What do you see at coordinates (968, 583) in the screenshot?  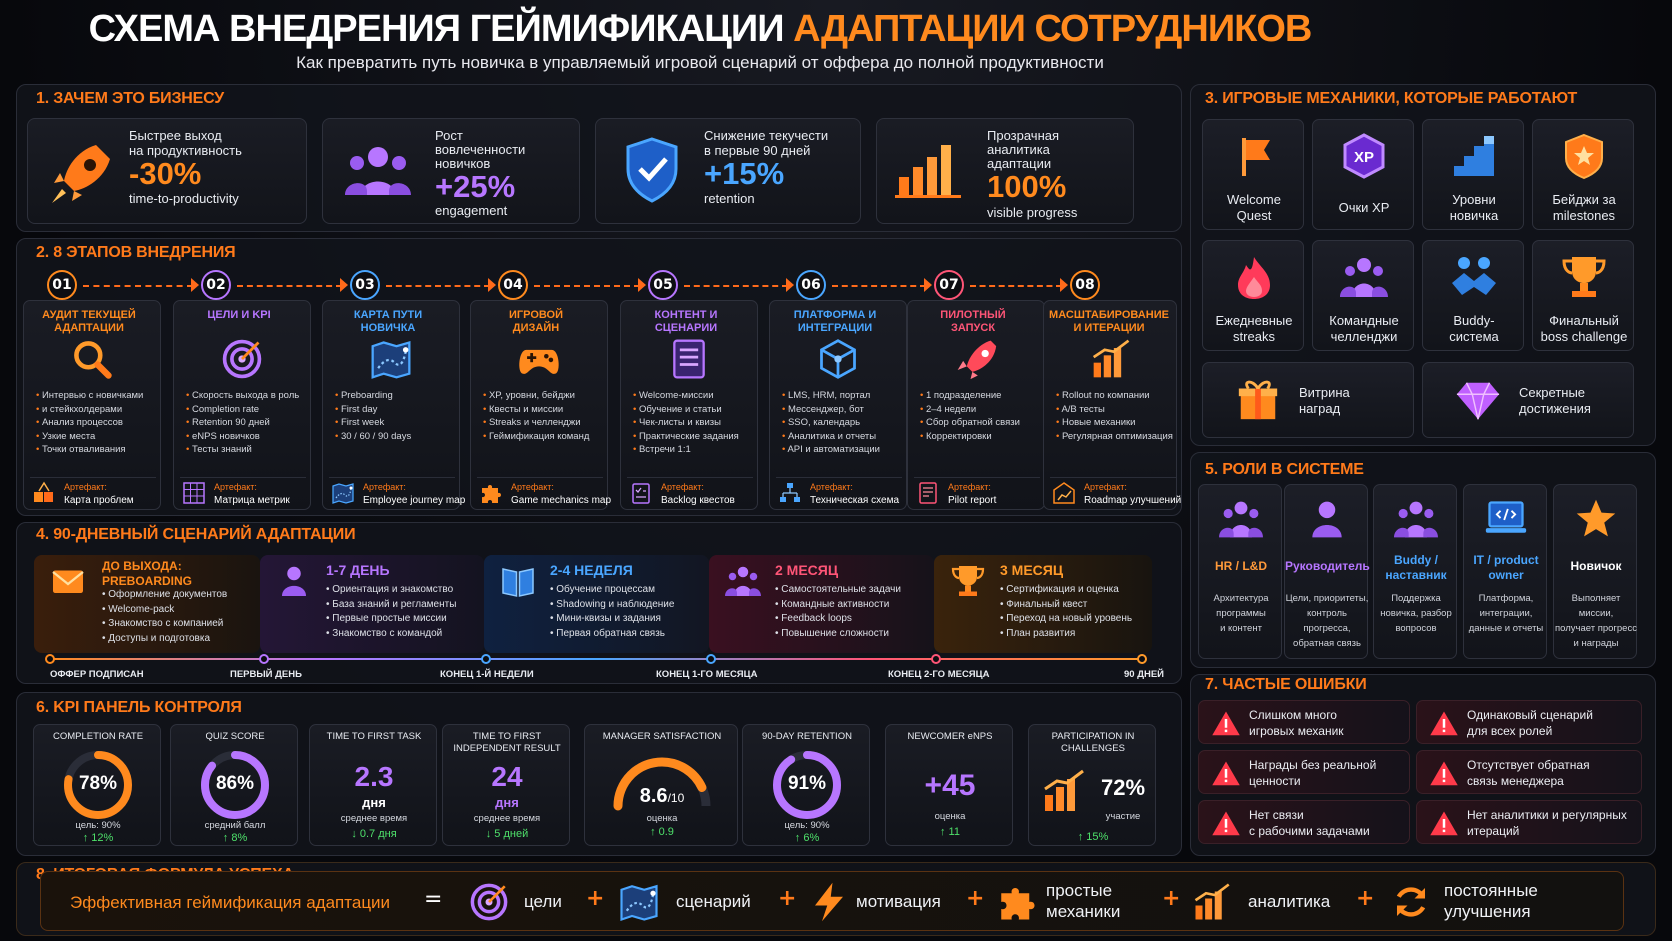 I see `trophy-icon` at bounding box center [968, 583].